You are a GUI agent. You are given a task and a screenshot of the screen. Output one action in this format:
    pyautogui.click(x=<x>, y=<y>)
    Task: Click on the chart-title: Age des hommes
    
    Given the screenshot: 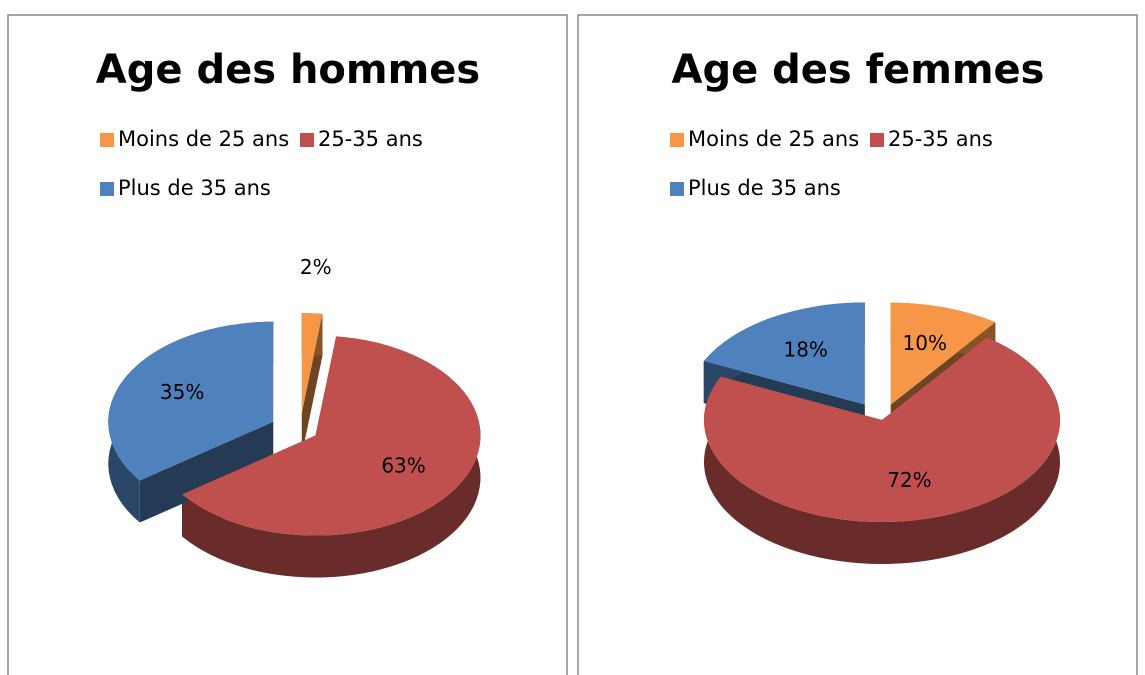 What is the action you would take?
    pyautogui.click(x=288, y=70)
    